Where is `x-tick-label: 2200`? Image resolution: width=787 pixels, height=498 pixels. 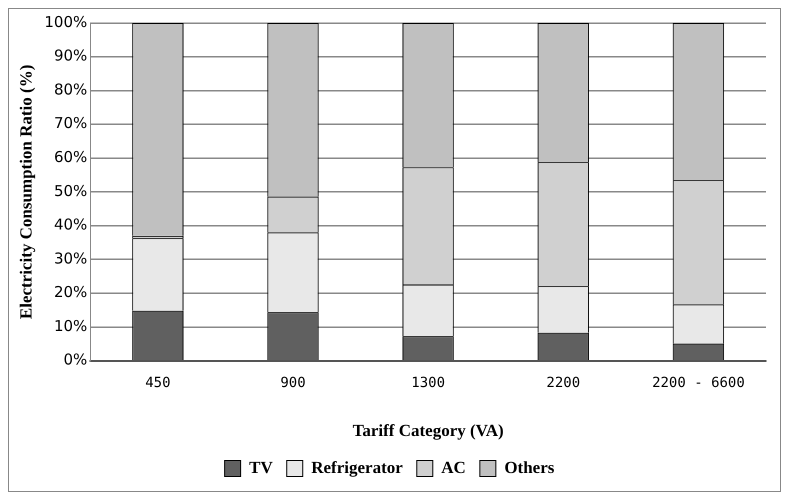
x-tick-label: 2200 is located at coordinates (563, 382).